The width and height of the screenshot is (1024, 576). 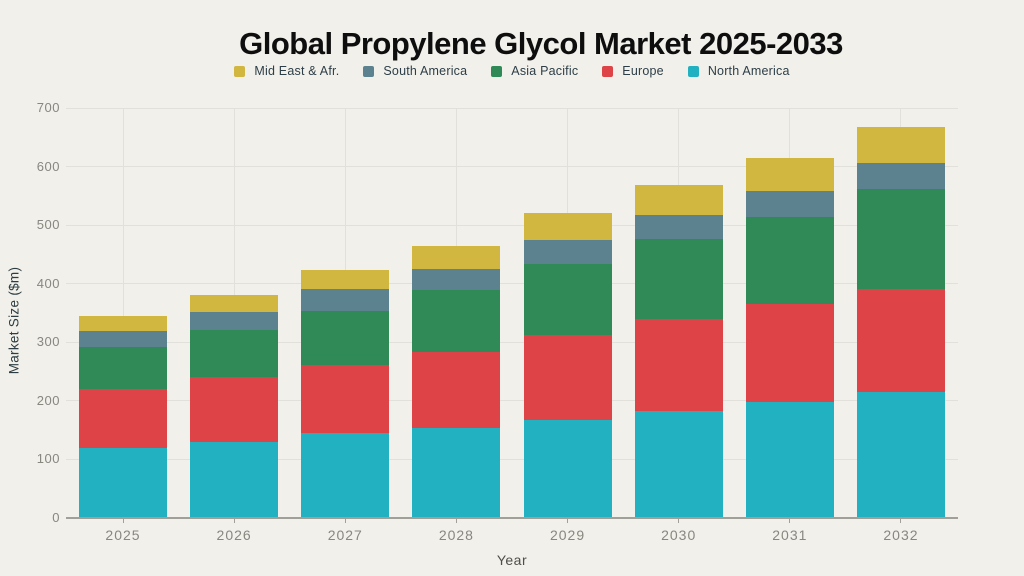 What do you see at coordinates (790, 535) in the screenshot?
I see `x-tick-label-2031: 2031` at bounding box center [790, 535].